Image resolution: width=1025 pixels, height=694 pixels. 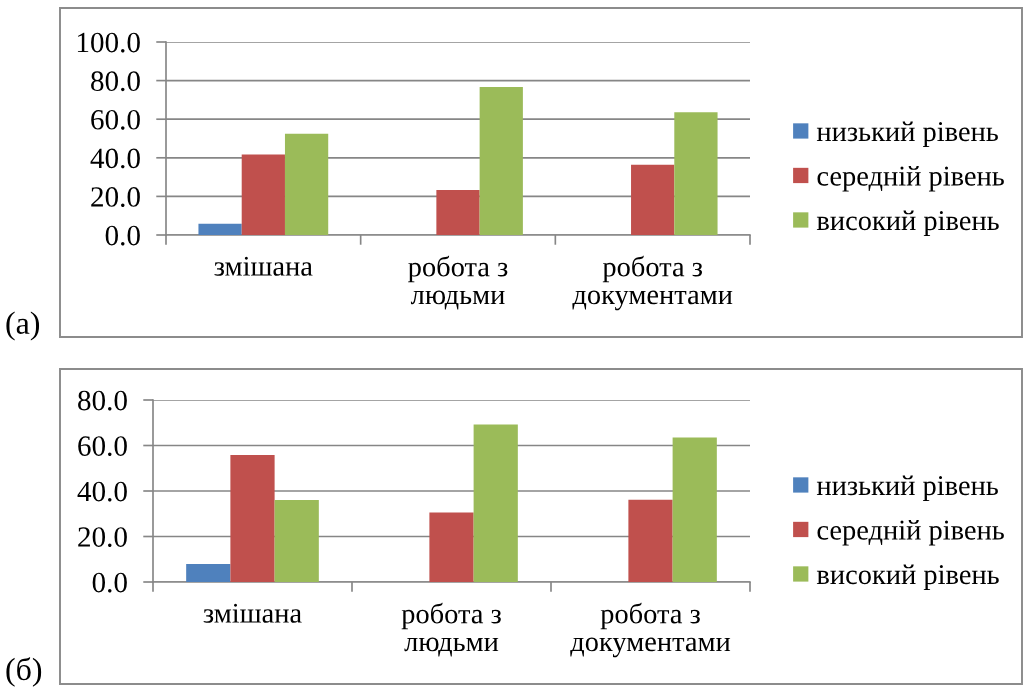 I want to click on text: (б), so click(x=24, y=672).